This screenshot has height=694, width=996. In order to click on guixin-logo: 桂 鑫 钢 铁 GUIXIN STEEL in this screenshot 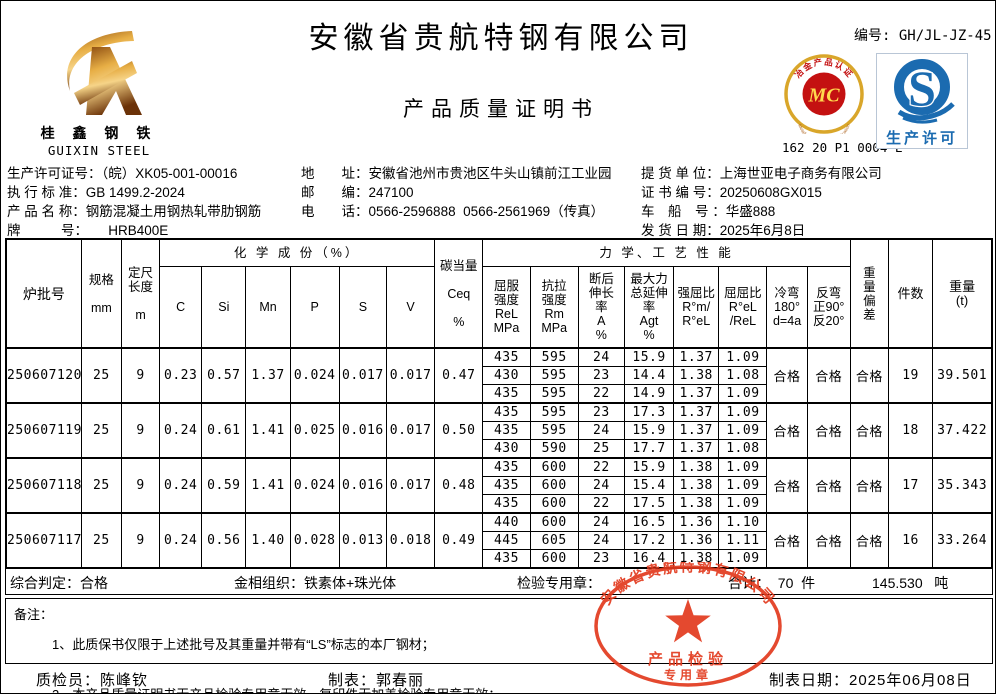, I will do `click(99, 93)`.